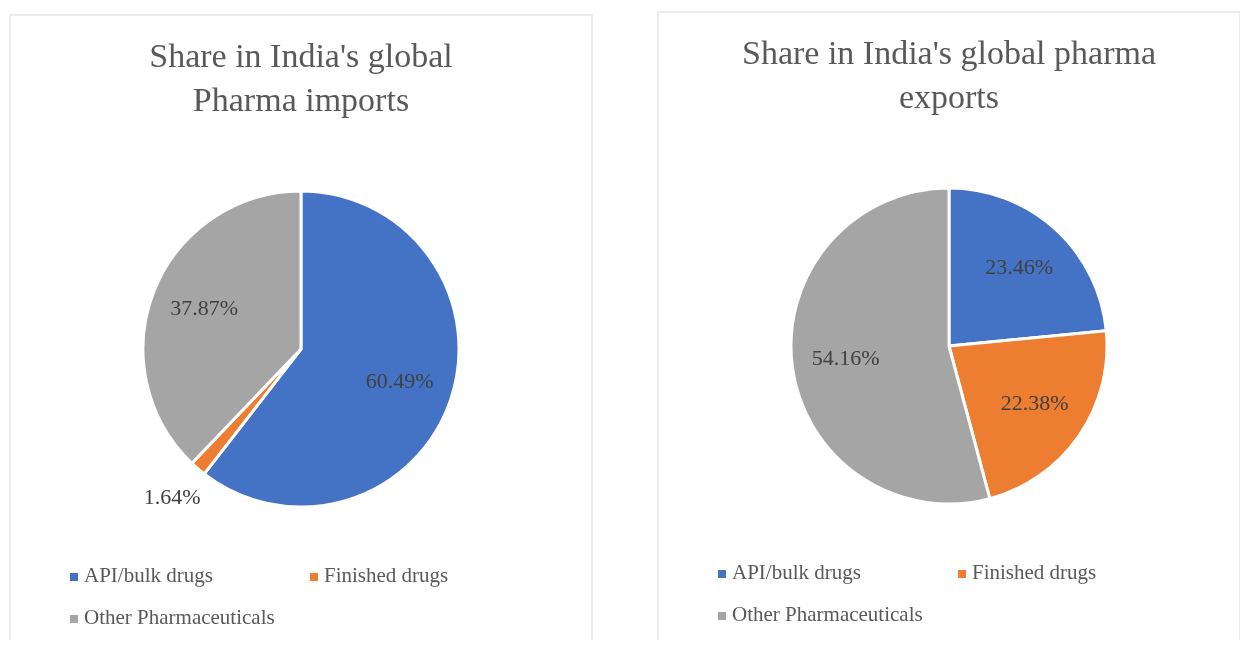 This screenshot has height=648, width=1248. I want to click on data-label: 23.46%, so click(1019, 266).